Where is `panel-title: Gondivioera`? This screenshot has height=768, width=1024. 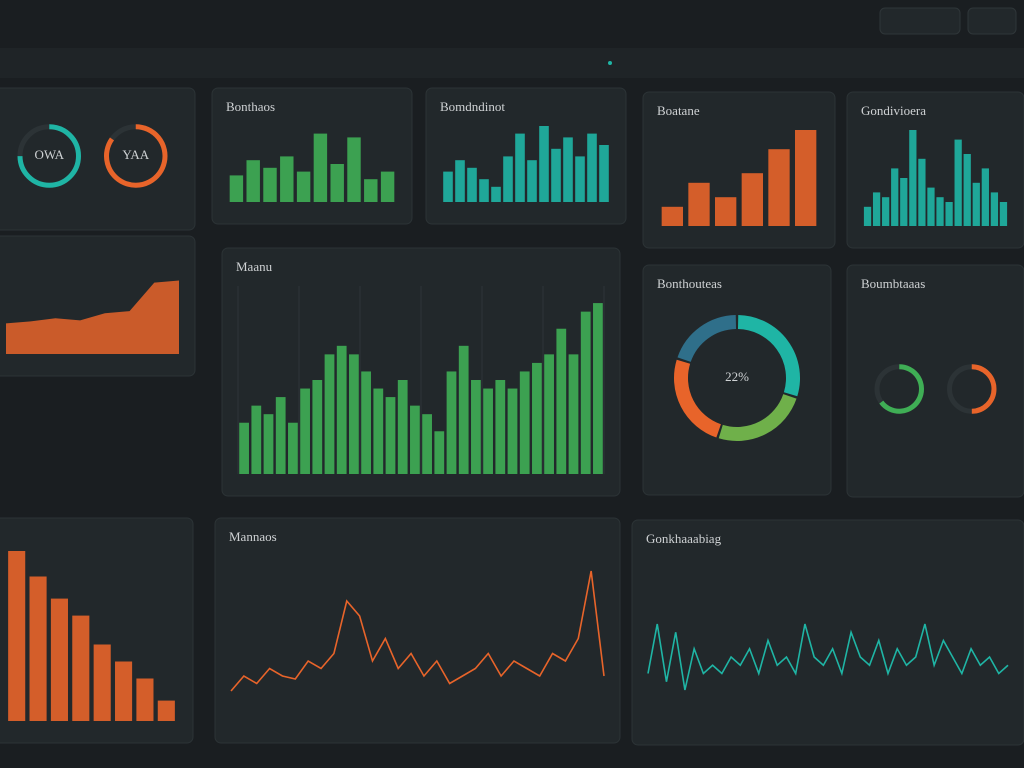 panel-title: Gondivioera is located at coordinates (893, 110).